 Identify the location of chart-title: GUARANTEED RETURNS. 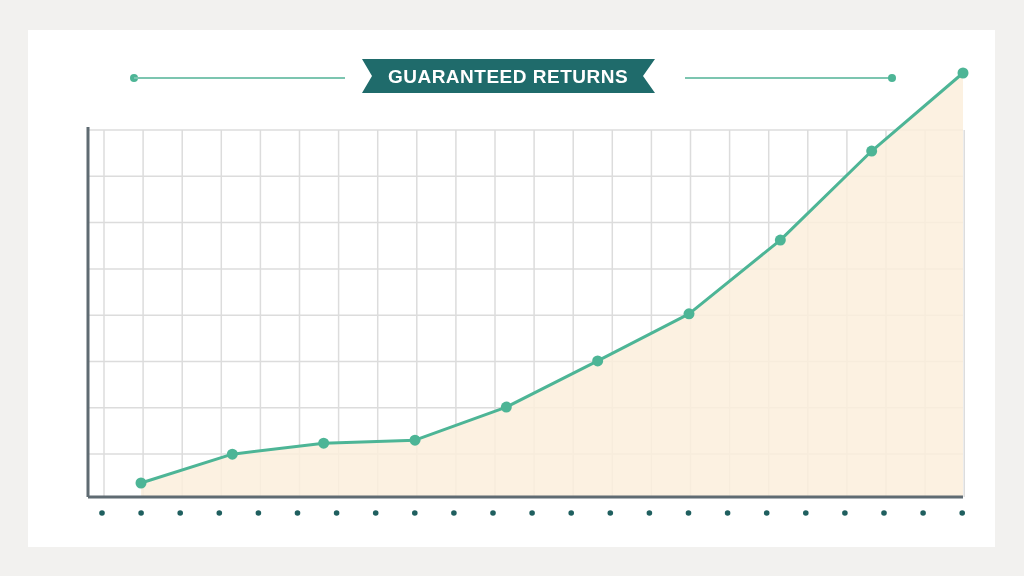
(508, 76).